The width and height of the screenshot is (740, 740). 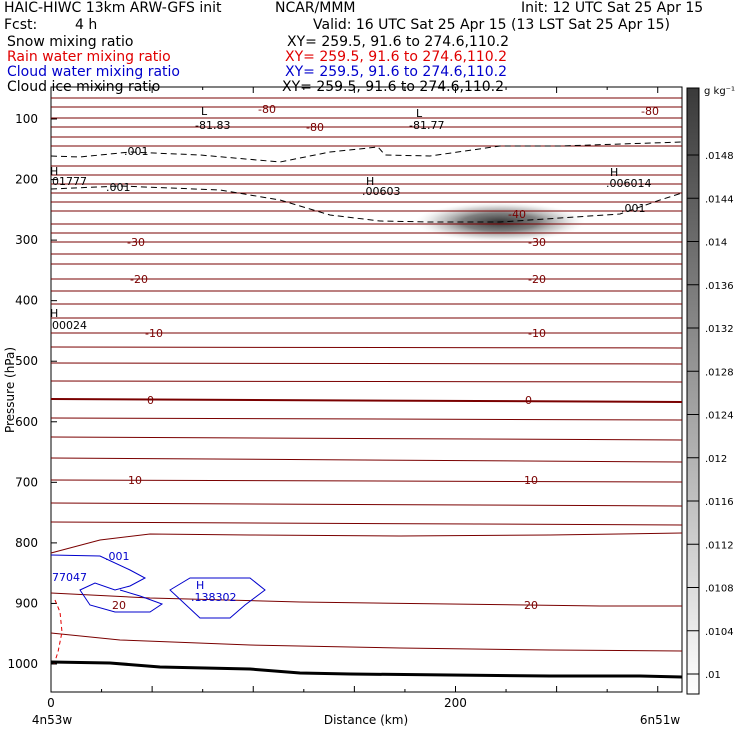 What do you see at coordinates (89, 57) in the screenshot?
I see `field-rain-name: Rain water mixing ratio` at bounding box center [89, 57].